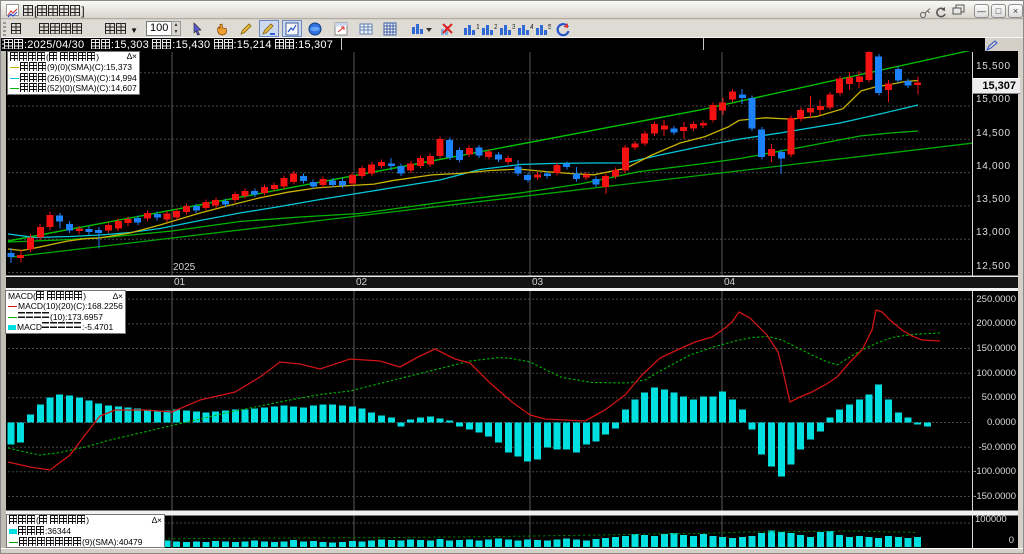  I want to click on svg-text: 5, so click(549, 27).